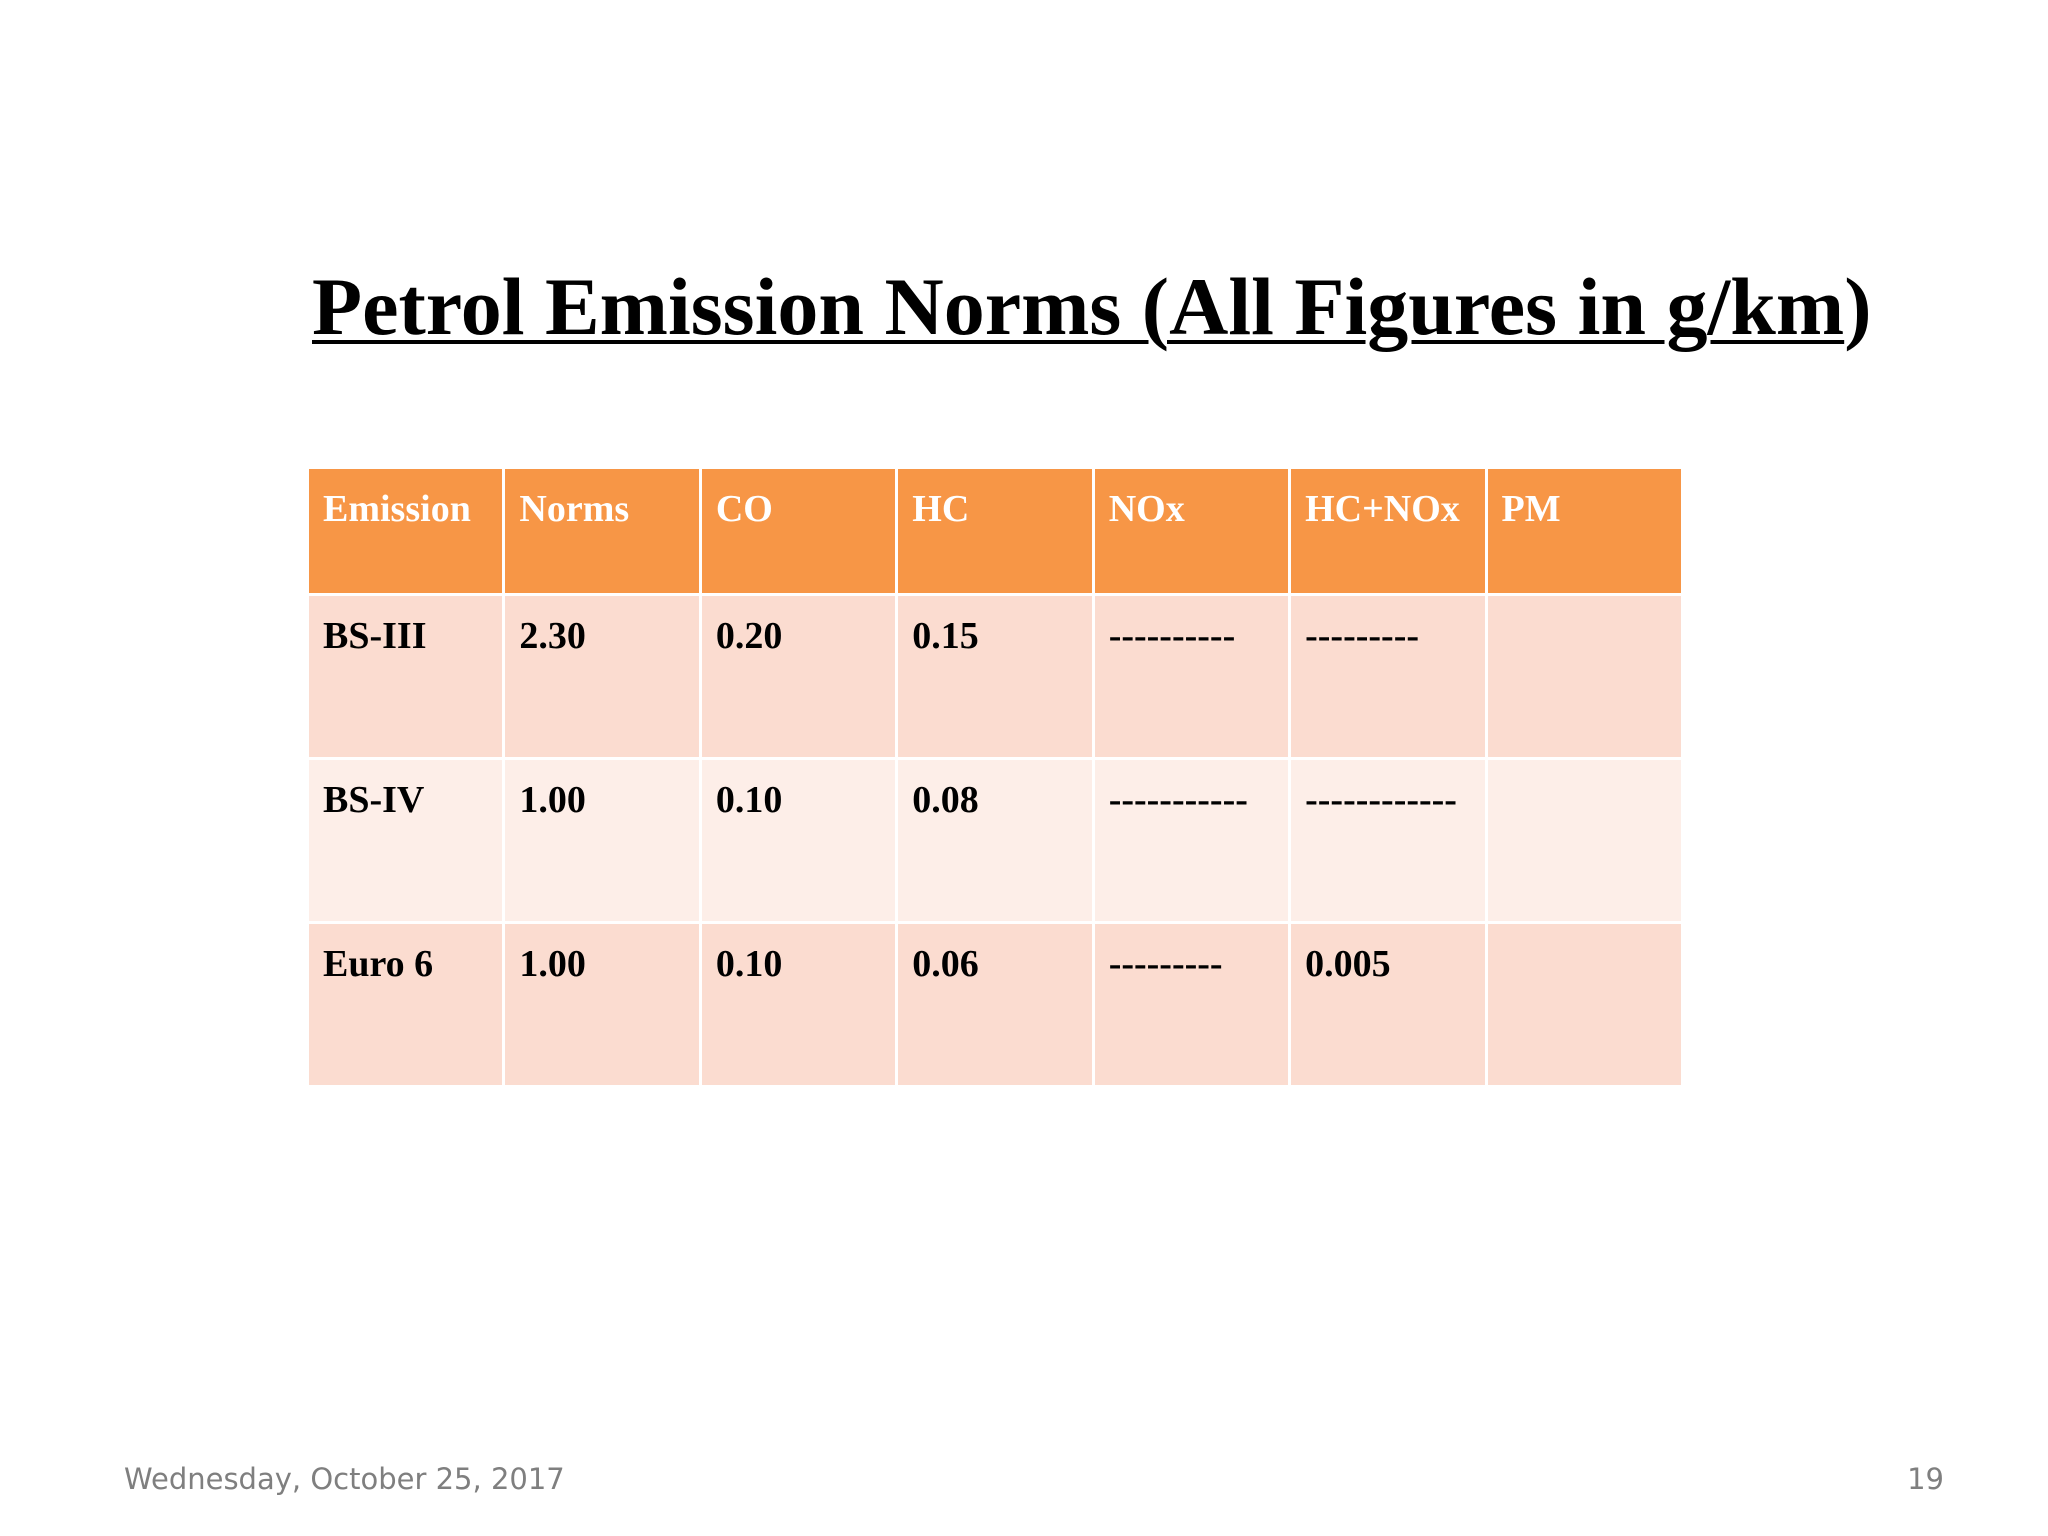  Describe the element at coordinates (406, 1004) in the screenshot. I see `table-cell: Euro 6` at that location.